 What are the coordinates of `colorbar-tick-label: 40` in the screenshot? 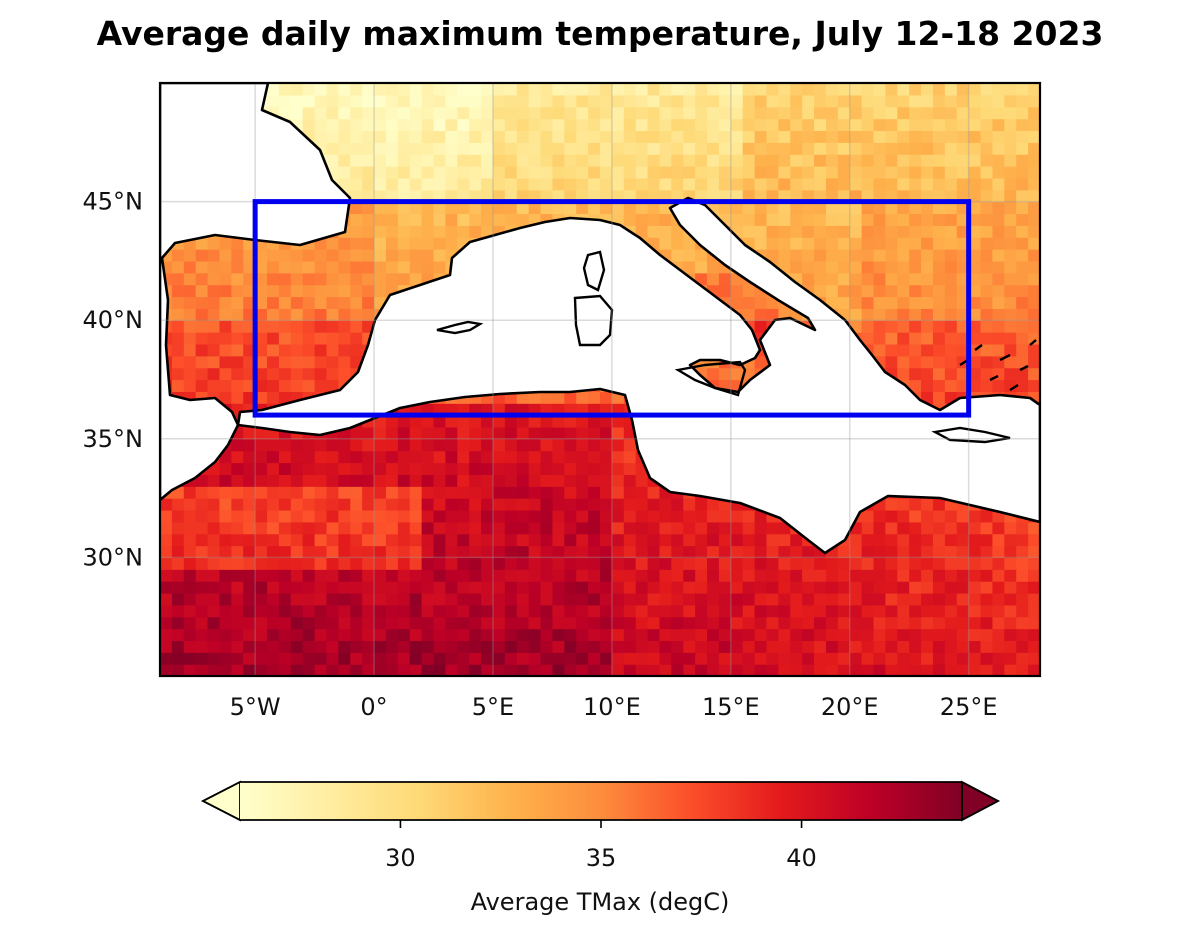 It's located at (801, 858).